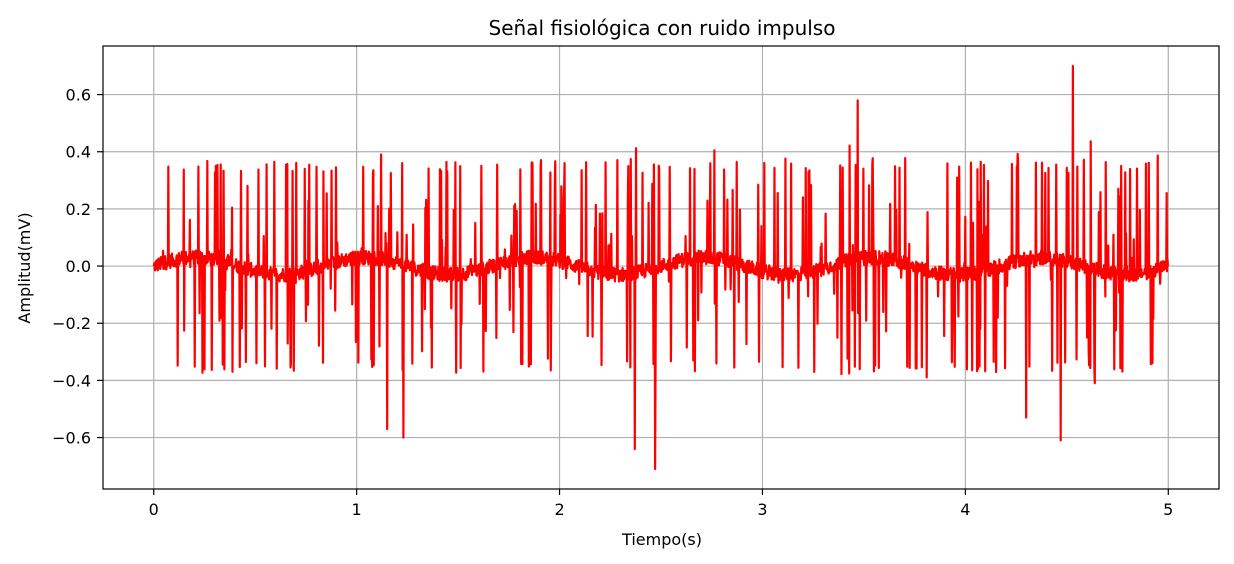 This screenshot has height=564, width=1234. What do you see at coordinates (71, 438) in the screenshot?
I see `y-tick-label: −0.6` at bounding box center [71, 438].